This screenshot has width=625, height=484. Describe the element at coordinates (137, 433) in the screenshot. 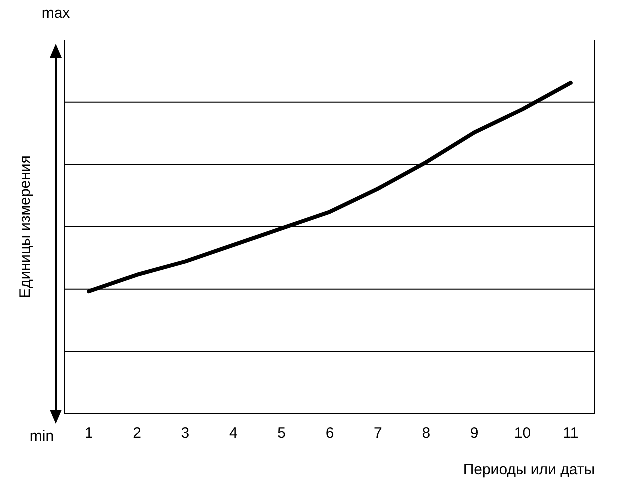

I see `x-tick-label: 2` at that location.